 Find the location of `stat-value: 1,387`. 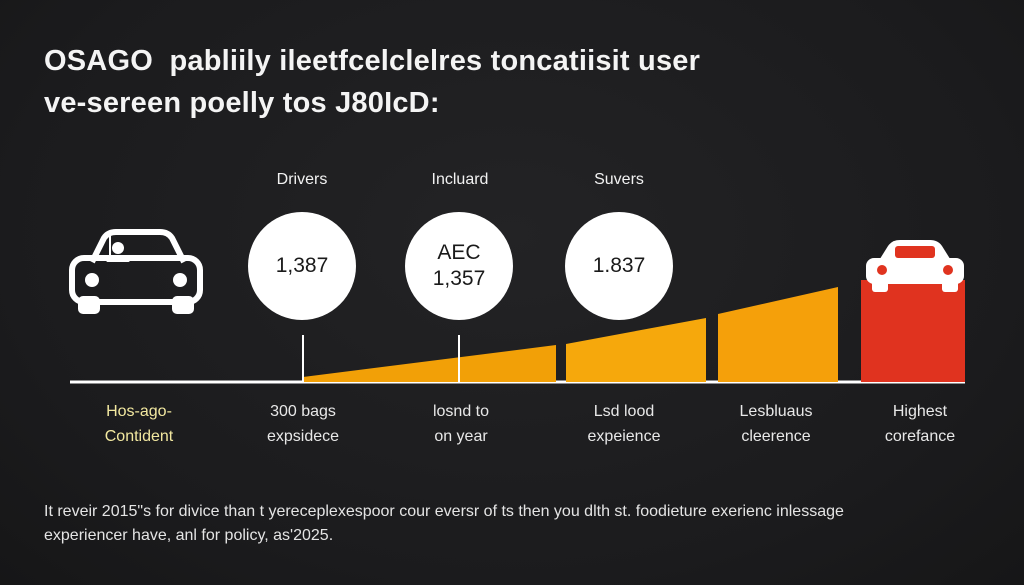

stat-value: 1,387 is located at coordinates (302, 265).